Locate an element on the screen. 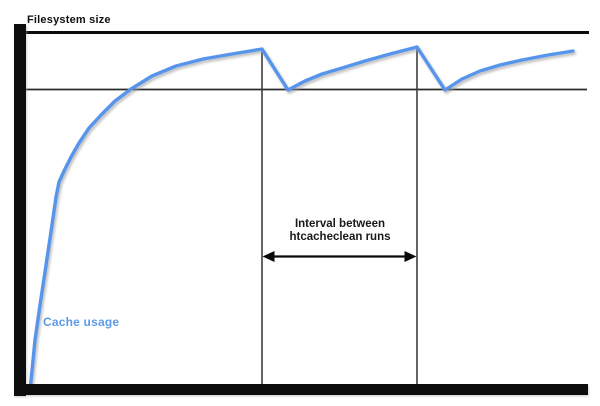  interval-arrow-head-left is located at coordinates (268, 256).